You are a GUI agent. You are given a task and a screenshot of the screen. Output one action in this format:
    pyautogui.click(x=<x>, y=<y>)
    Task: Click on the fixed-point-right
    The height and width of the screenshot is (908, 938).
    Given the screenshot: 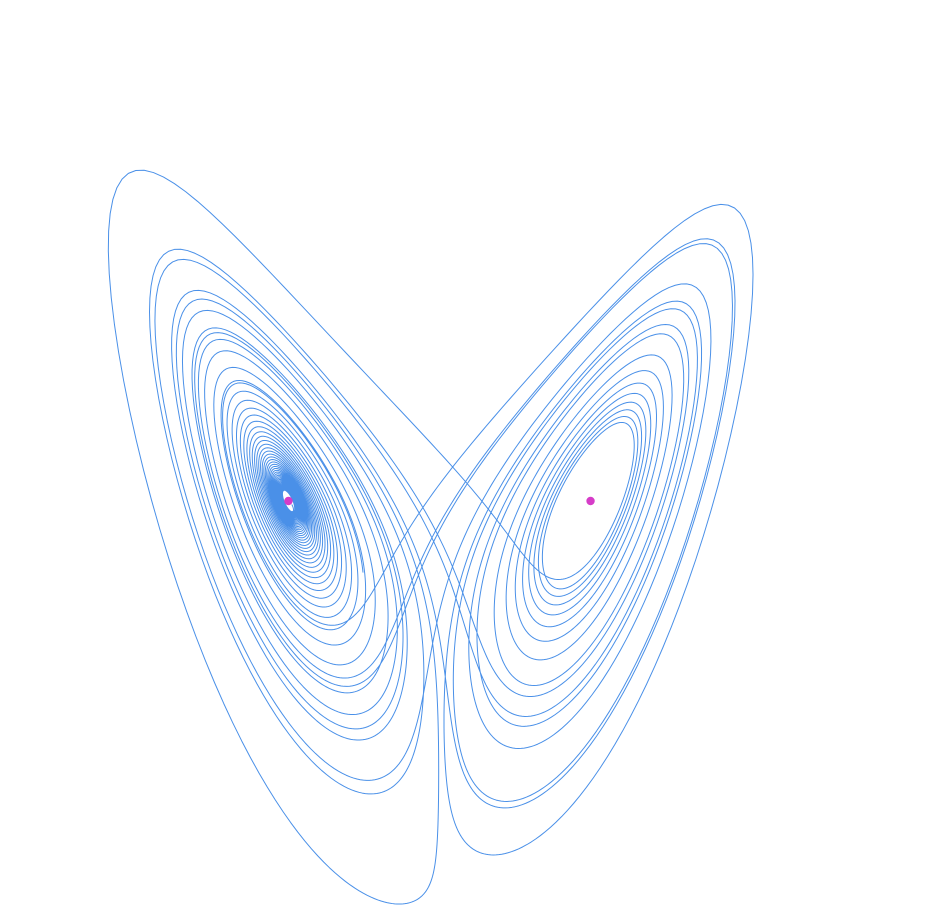 What is the action you would take?
    pyautogui.click(x=590, y=501)
    